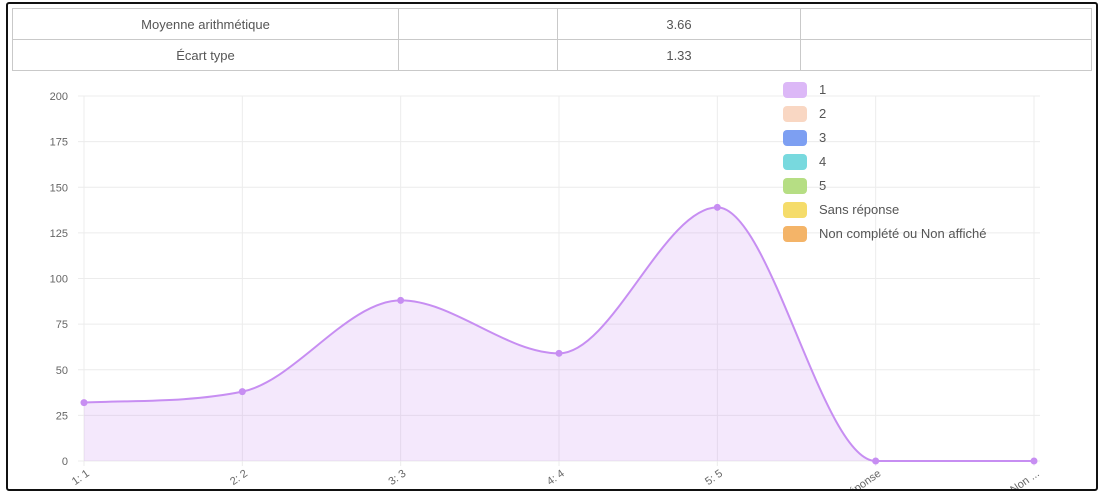 The image size is (1107, 495). I want to click on legend-item: Non complété ou Non affiché, so click(898, 234).